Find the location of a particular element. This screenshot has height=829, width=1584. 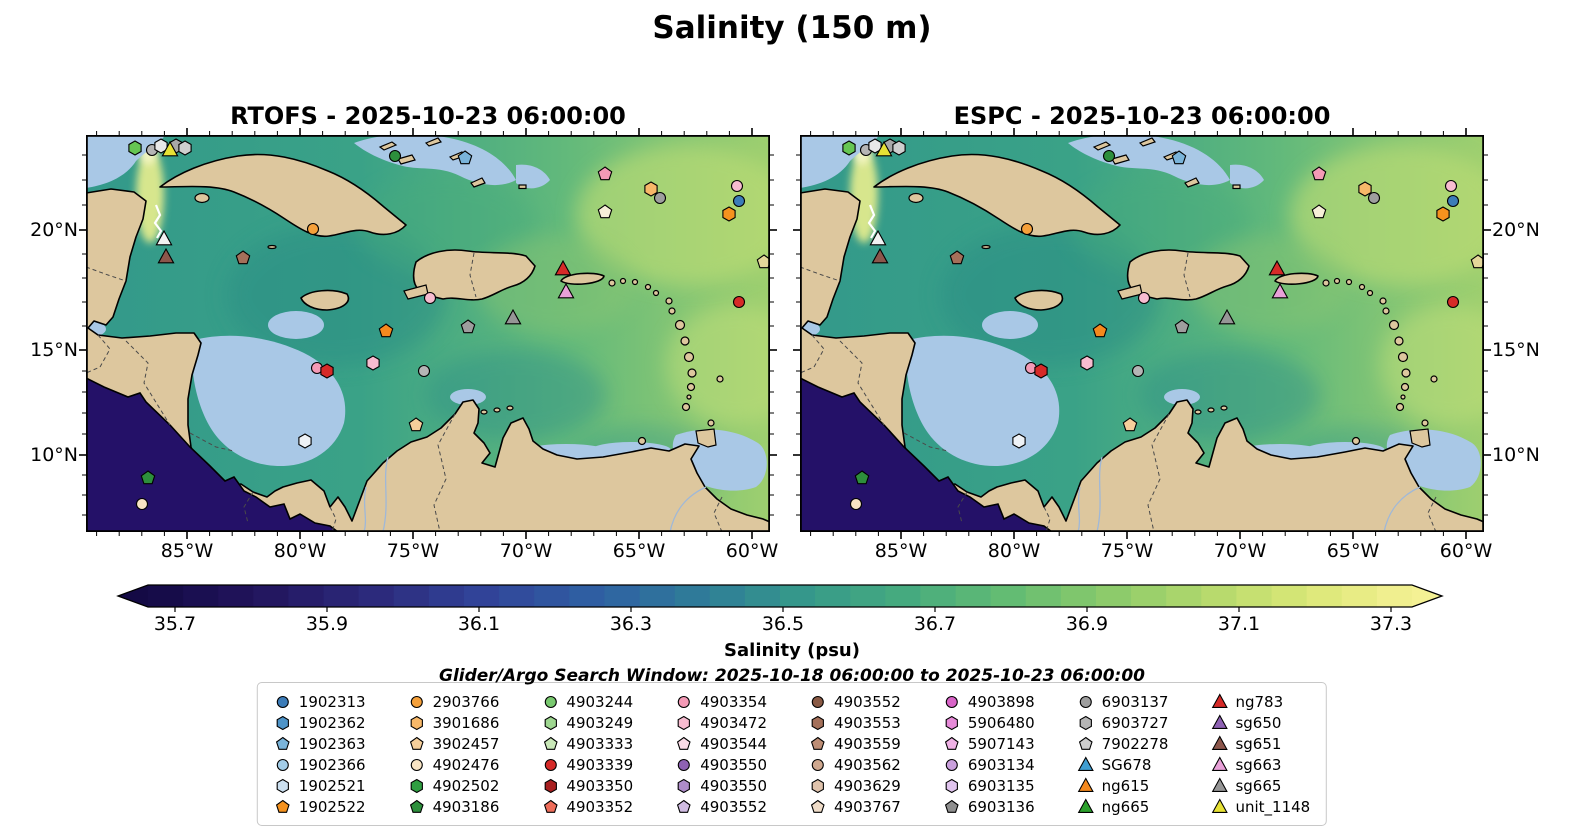

legend-entry: 4903339 is located at coordinates (587, 765).